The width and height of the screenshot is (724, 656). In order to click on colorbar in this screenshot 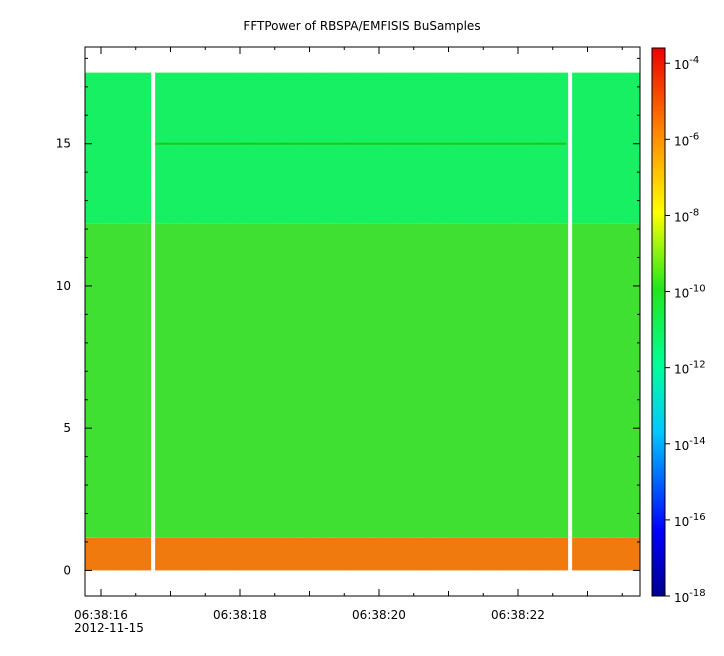, I will do `click(658, 322)`.